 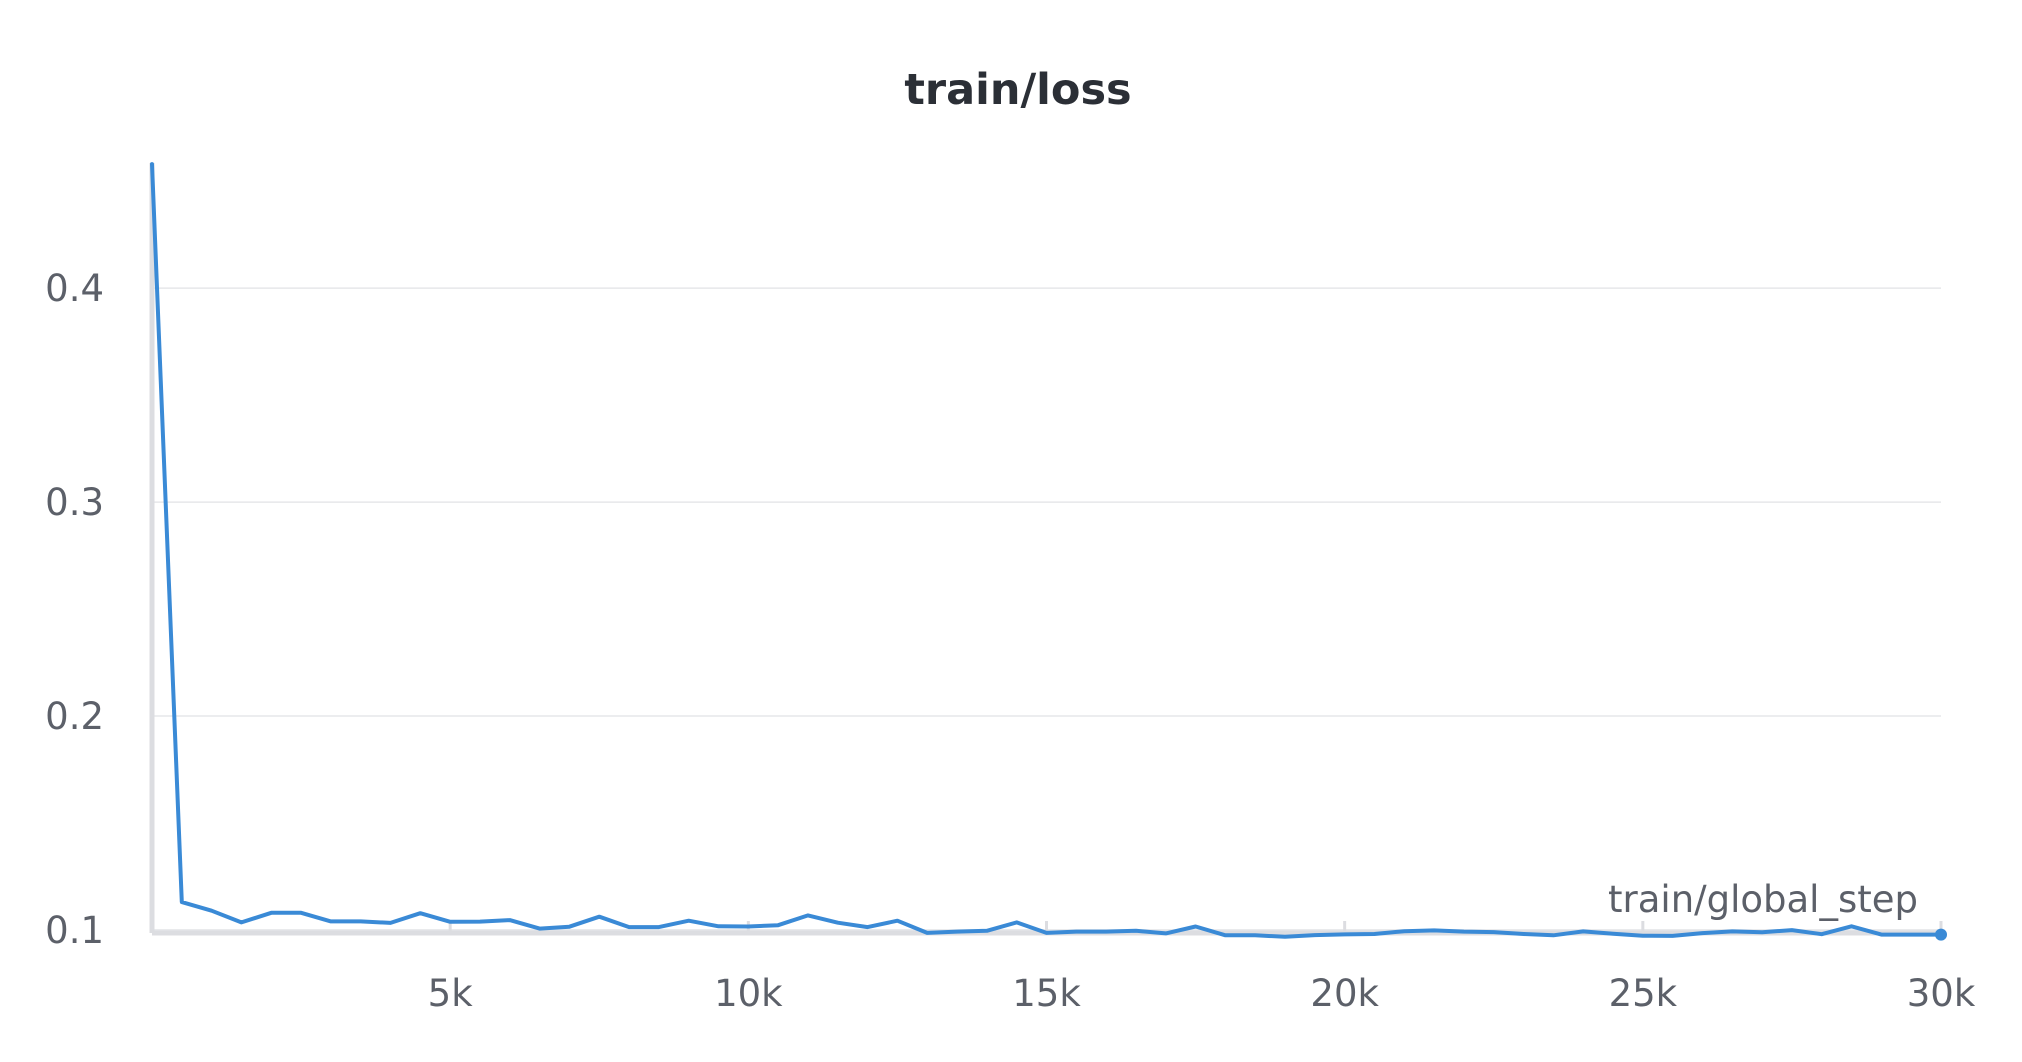 What do you see at coordinates (451, 993) in the screenshot?
I see `x-tick-label: 5k` at bounding box center [451, 993].